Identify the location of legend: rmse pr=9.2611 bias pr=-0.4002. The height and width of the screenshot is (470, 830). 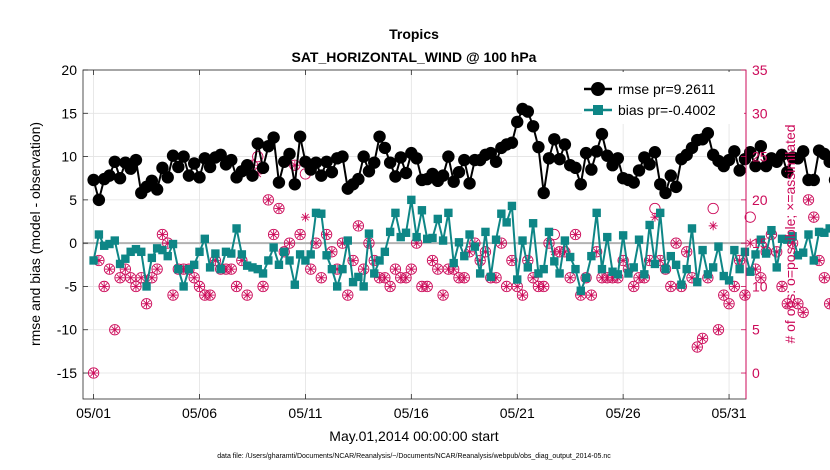
(663, 98).